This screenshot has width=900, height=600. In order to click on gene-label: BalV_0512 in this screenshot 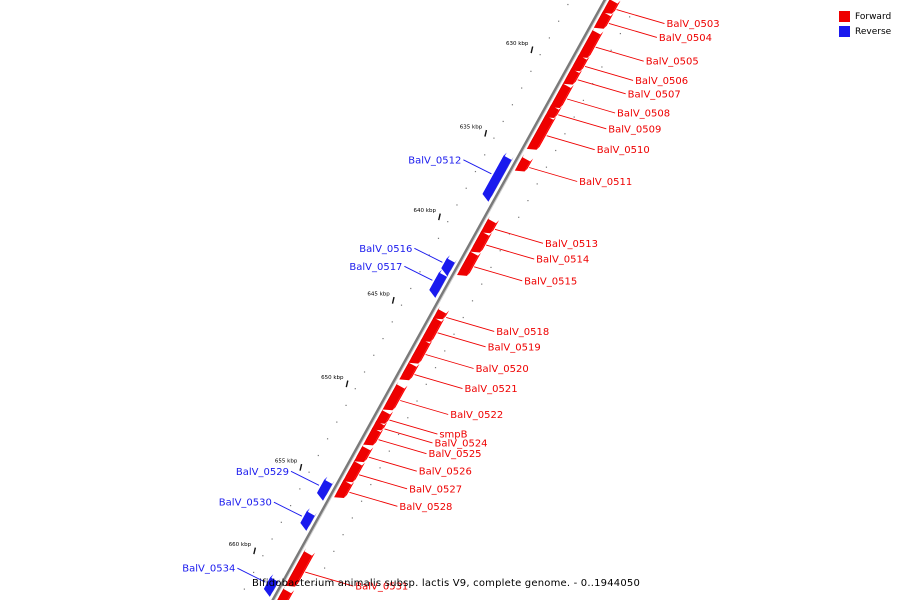, I will do `click(434, 160)`.